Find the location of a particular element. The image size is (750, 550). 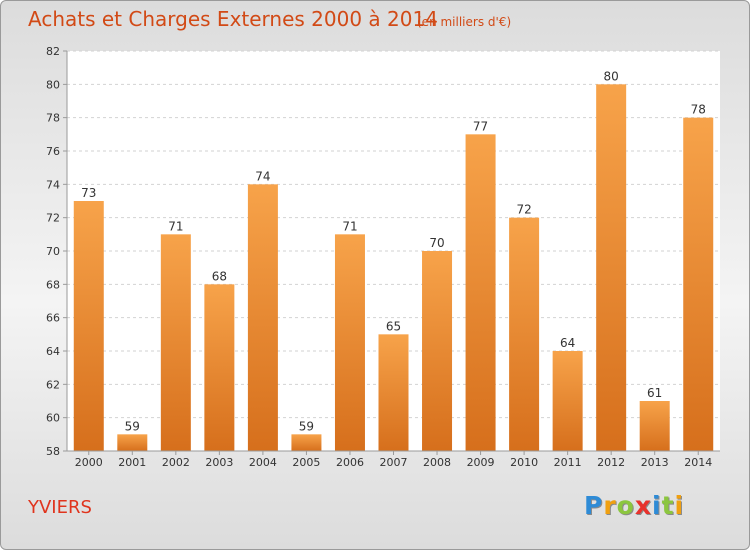

x-tick-label-2005: 2005 is located at coordinates (306, 462).